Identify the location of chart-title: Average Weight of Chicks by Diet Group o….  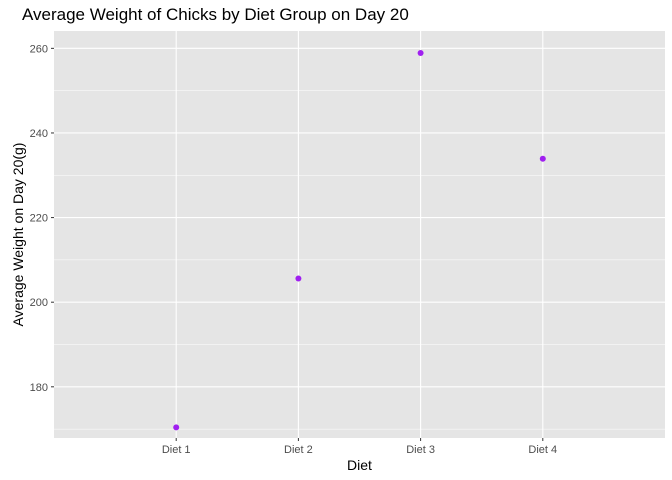
(215, 14).